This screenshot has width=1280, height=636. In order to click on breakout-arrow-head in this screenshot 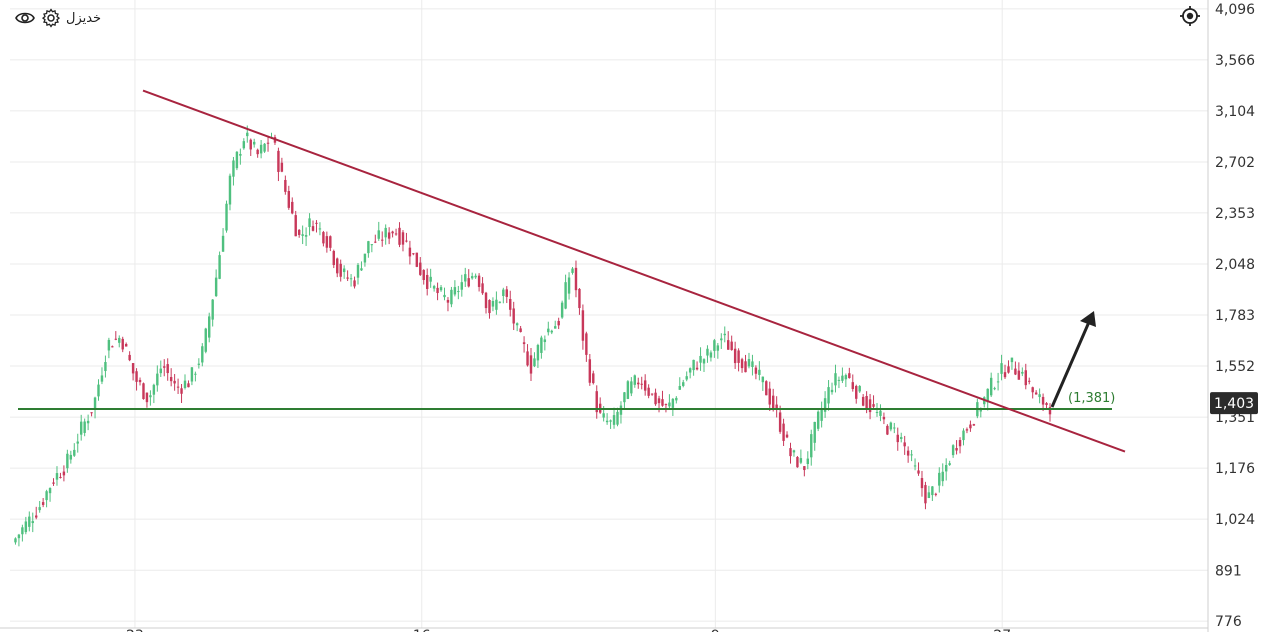, I will do `click(1088, 319)`.